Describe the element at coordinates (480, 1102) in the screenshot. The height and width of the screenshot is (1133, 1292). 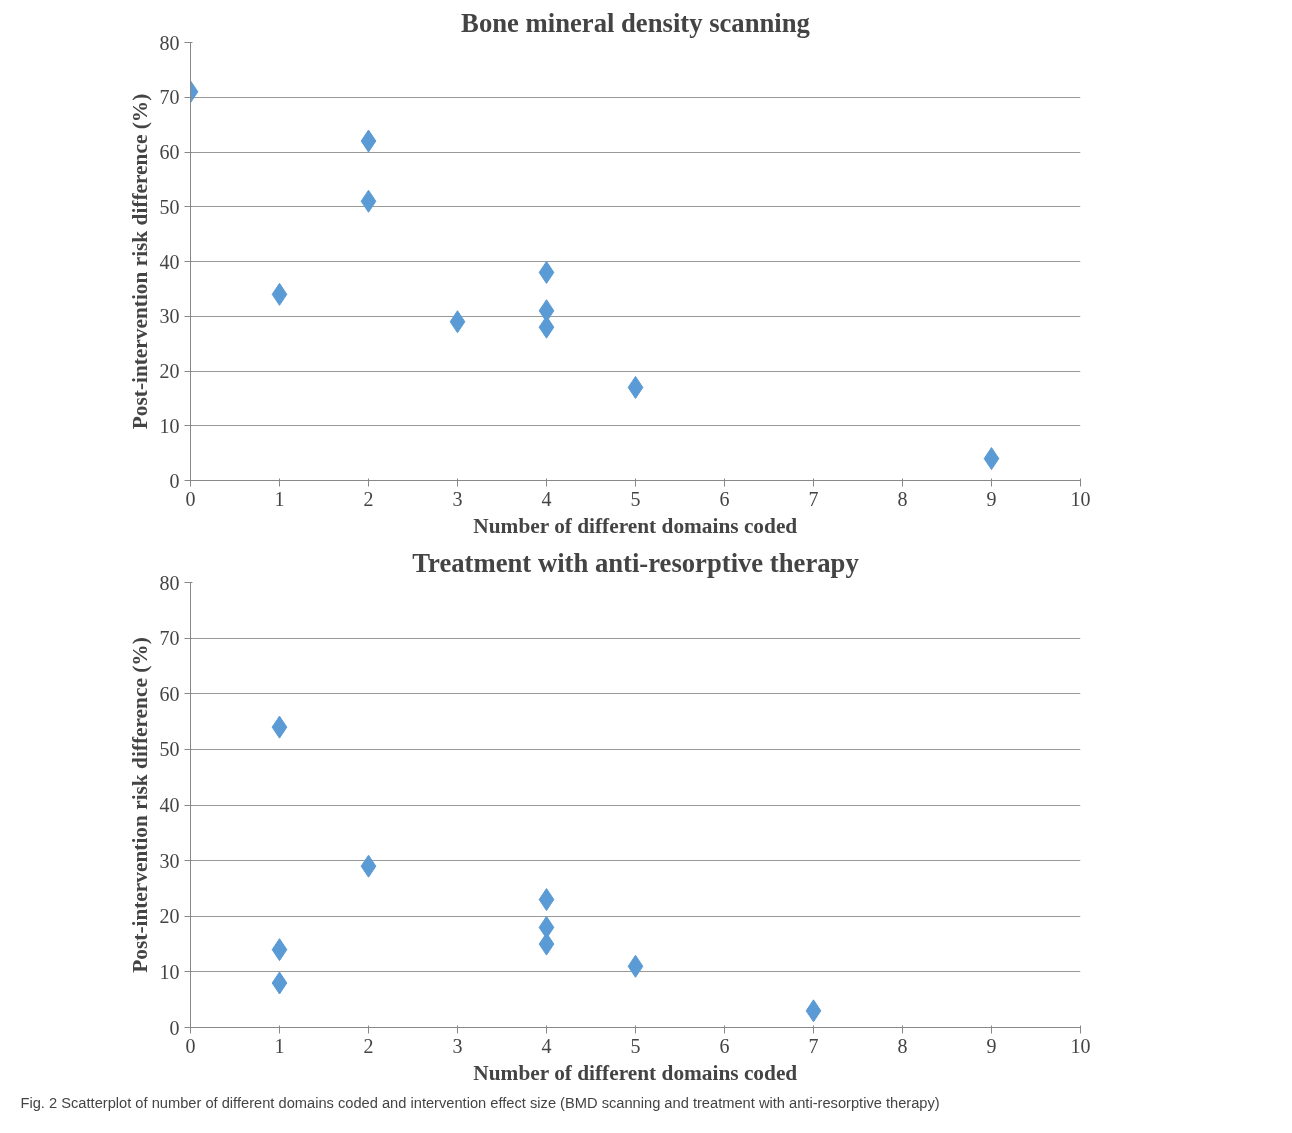
I see `caption: Fig. 2 Scatterplot of number of different domains coded and intervention effect size (BMD scanning and treatment with anti-resorptive therapy)` at that location.